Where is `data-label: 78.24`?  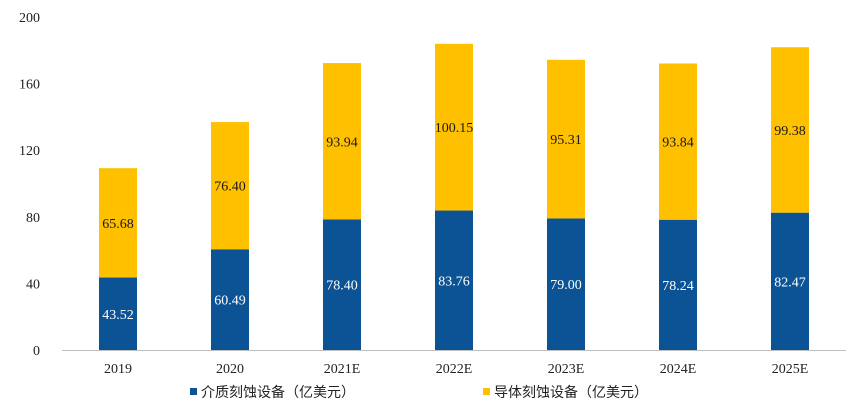 data-label: 78.24 is located at coordinates (678, 286).